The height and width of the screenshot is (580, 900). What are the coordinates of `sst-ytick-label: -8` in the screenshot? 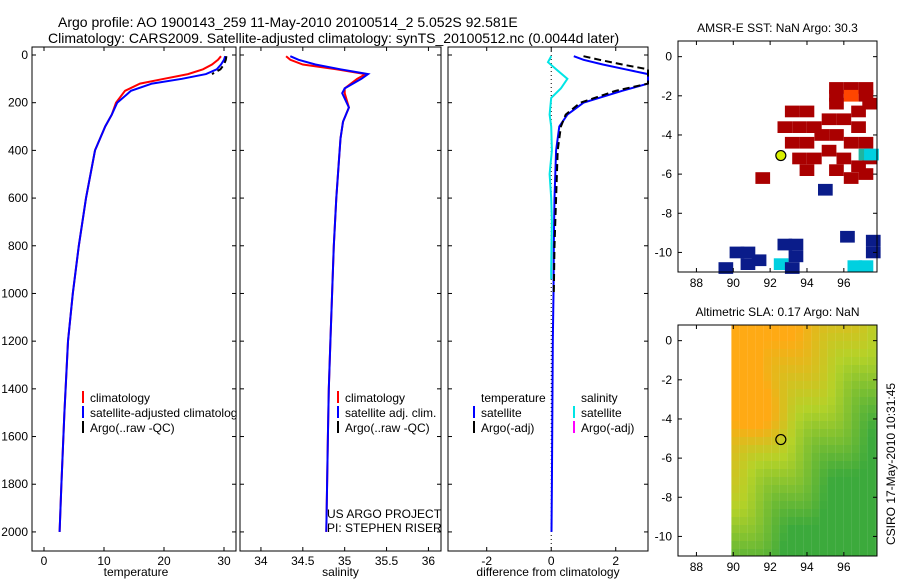 It's located at (666, 213).